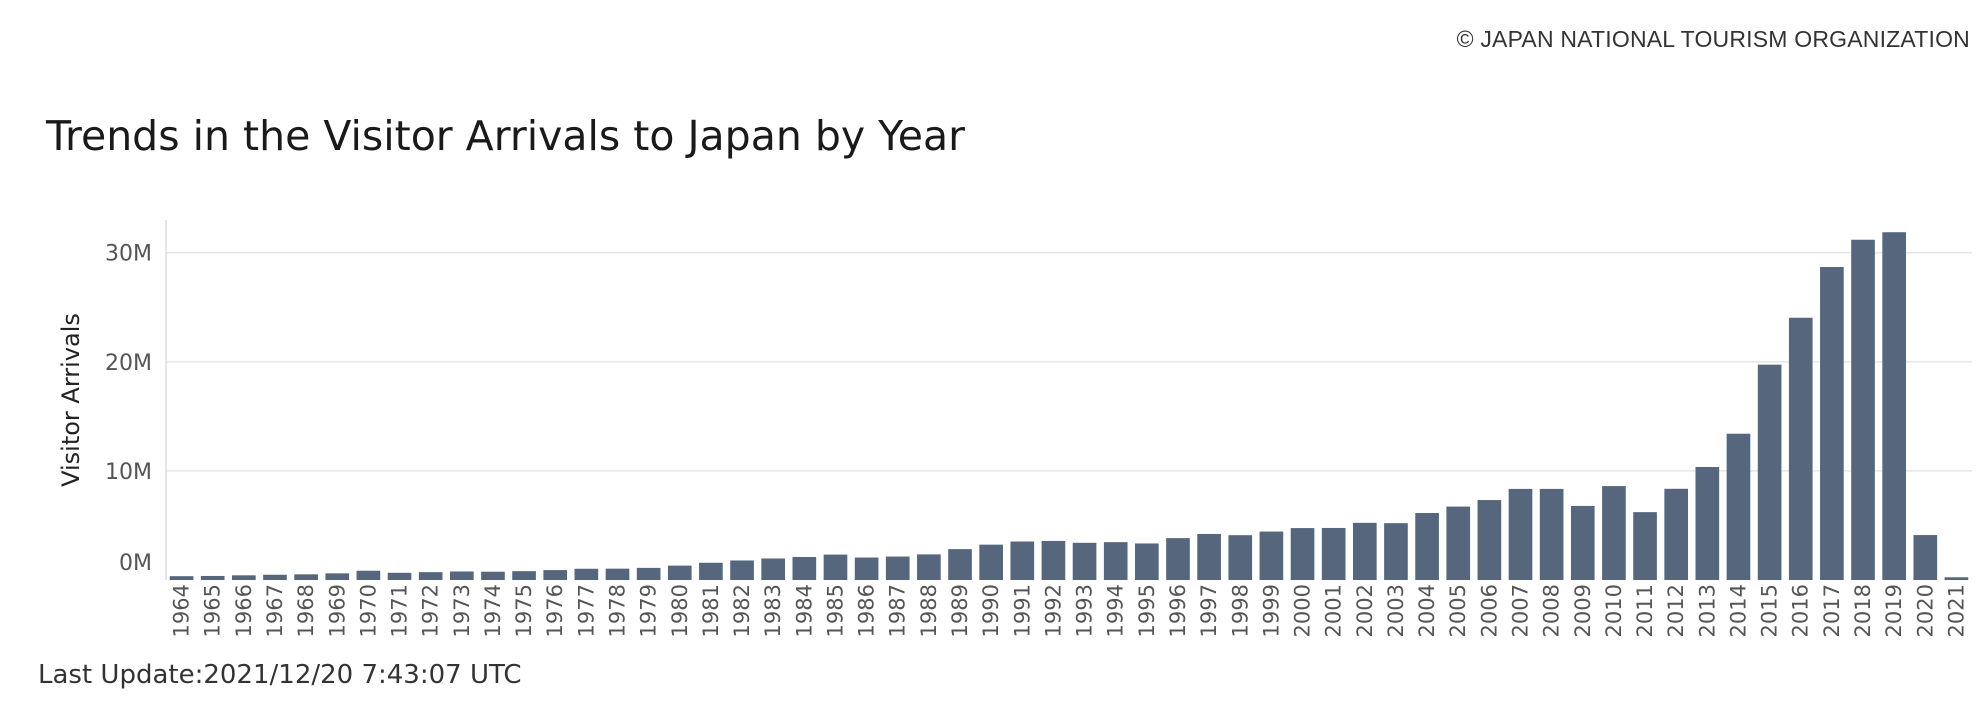 Image resolution: width=1988 pixels, height=708 pixels. What do you see at coordinates (835, 567) in the screenshot?
I see `bar-1985` at bounding box center [835, 567].